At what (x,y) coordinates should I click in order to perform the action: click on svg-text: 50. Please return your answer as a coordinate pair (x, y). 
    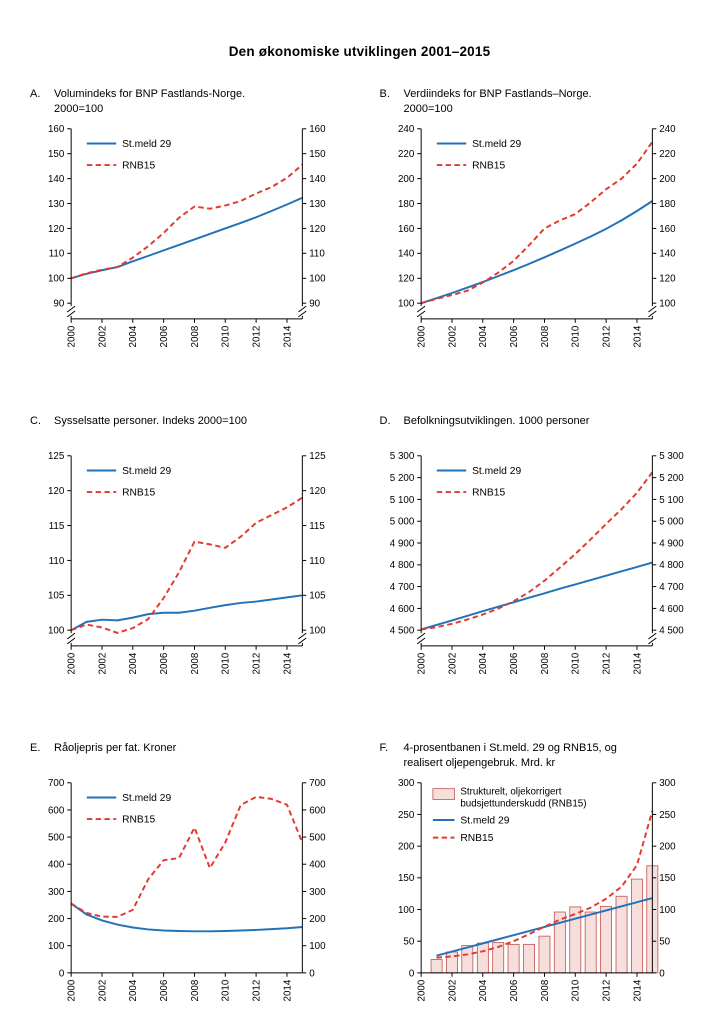
    Looking at the image, I should click on (664, 941).